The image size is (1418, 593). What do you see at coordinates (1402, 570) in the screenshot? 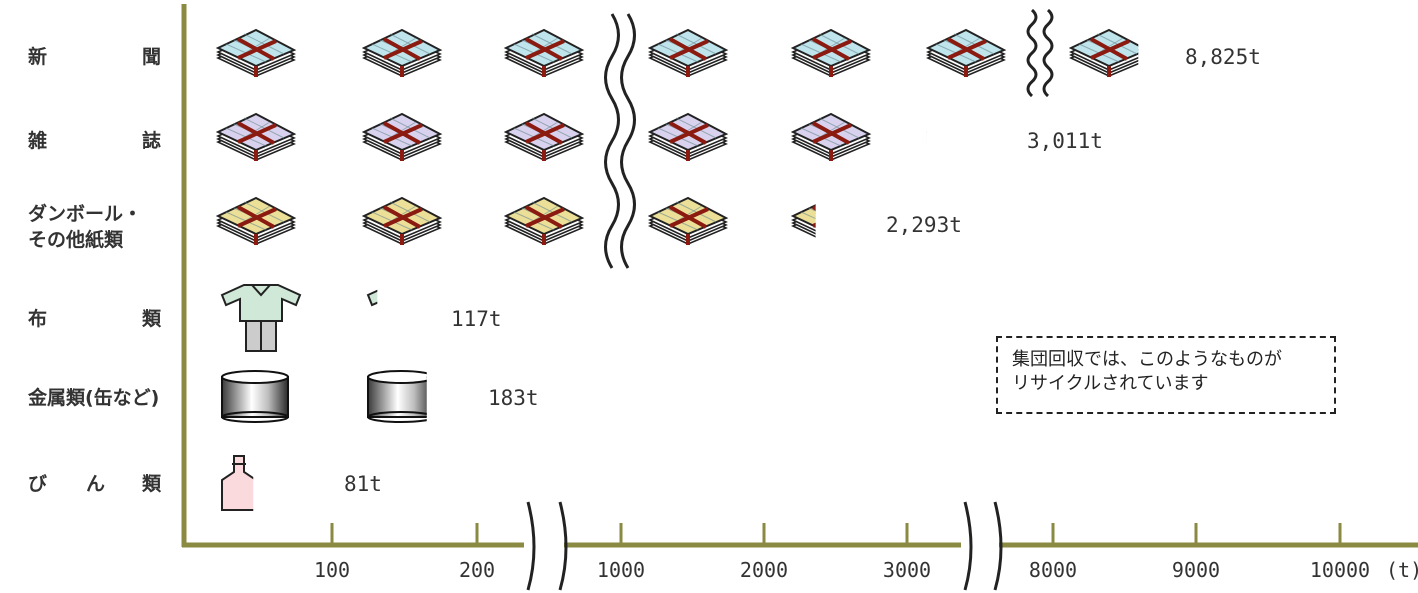
I see `x-unit-label: (t)` at bounding box center [1402, 570].